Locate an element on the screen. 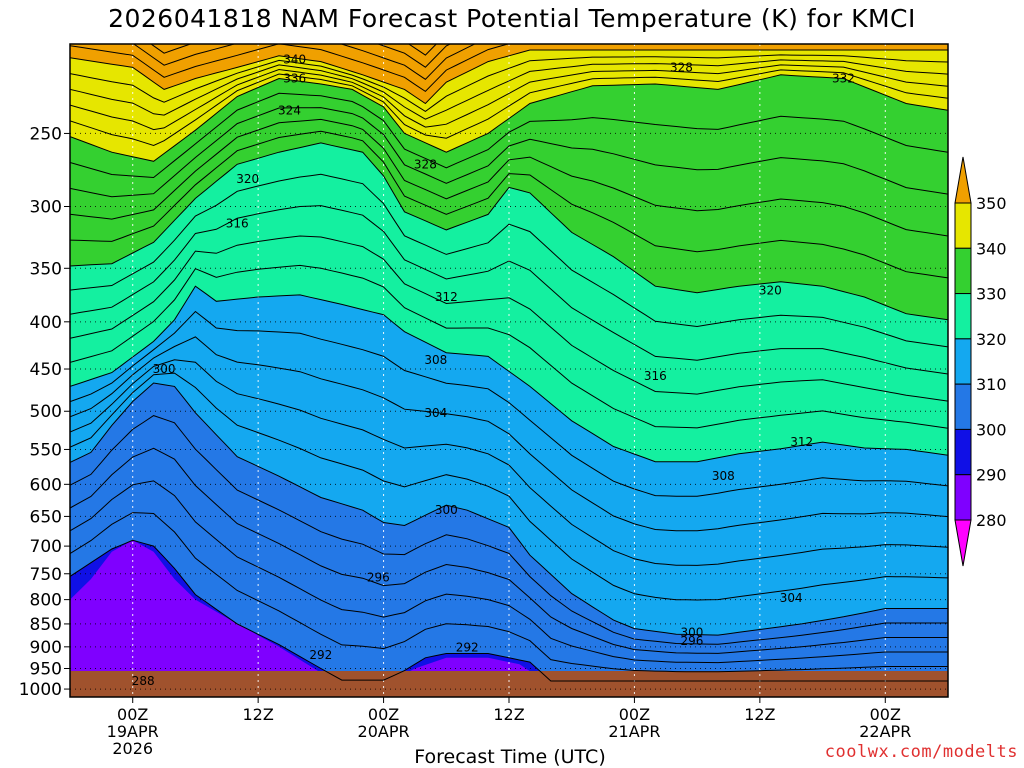 The width and height of the screenshot is (1024, 768). y-tick-label: 1000 is located at coordinates (40, 690).